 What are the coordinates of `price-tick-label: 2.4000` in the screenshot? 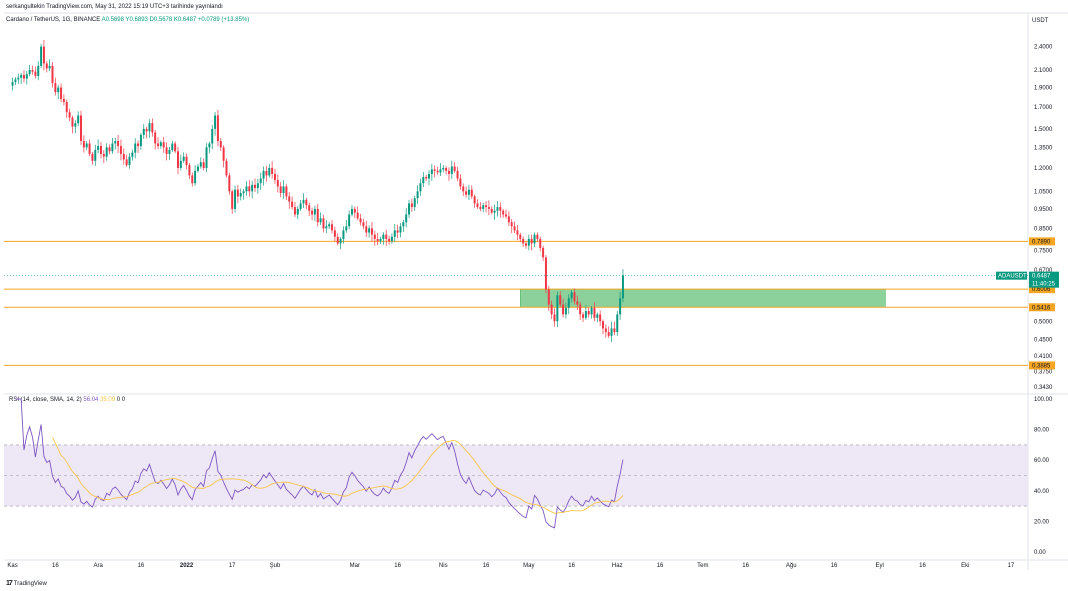 It's located at (1043, 48).